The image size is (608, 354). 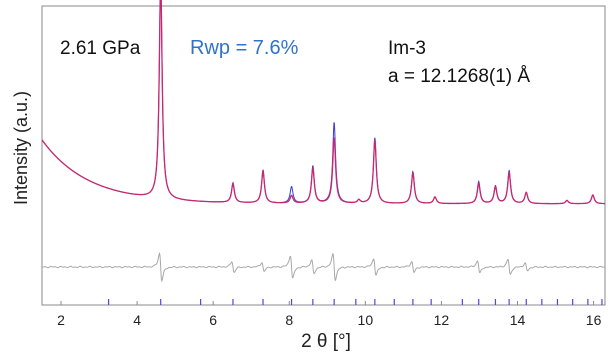 I want to click on x-tick-label: 10, so click(x=366, y=320).